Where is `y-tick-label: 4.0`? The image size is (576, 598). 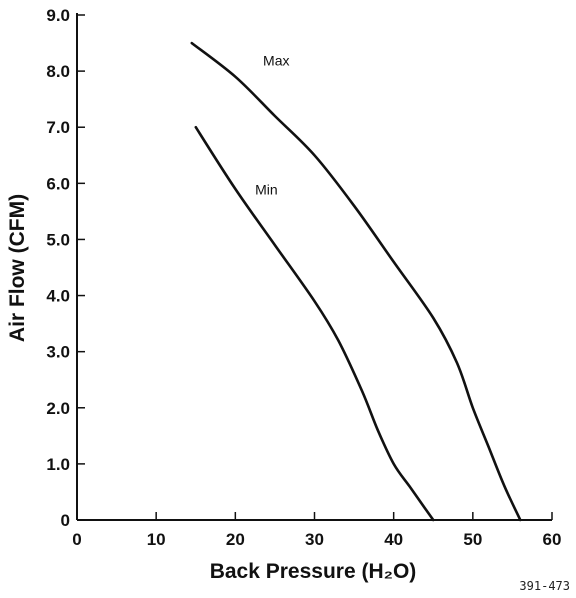
y-tick-label: 4.0 is located at coordinates (58, 296).